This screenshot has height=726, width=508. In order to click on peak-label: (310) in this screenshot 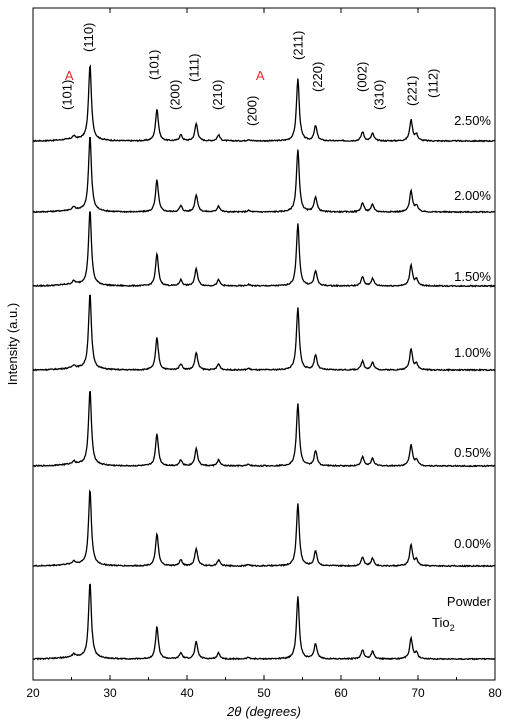, I will do `click(379, 95)`.